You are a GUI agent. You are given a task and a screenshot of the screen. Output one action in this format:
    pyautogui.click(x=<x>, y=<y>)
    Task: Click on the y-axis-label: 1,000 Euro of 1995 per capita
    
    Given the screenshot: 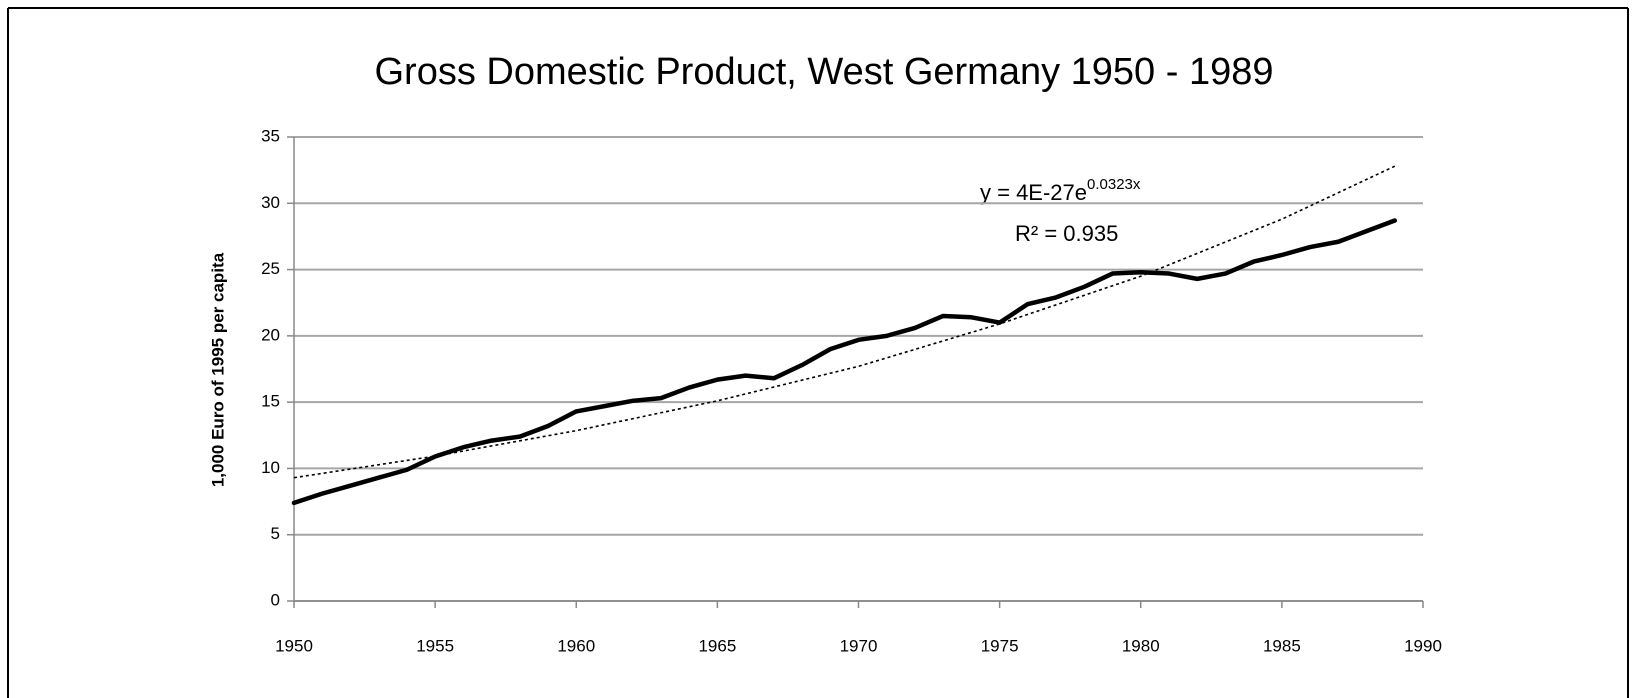 What is the action you would take?
    pyautogui.click(x=217, y=369)
    